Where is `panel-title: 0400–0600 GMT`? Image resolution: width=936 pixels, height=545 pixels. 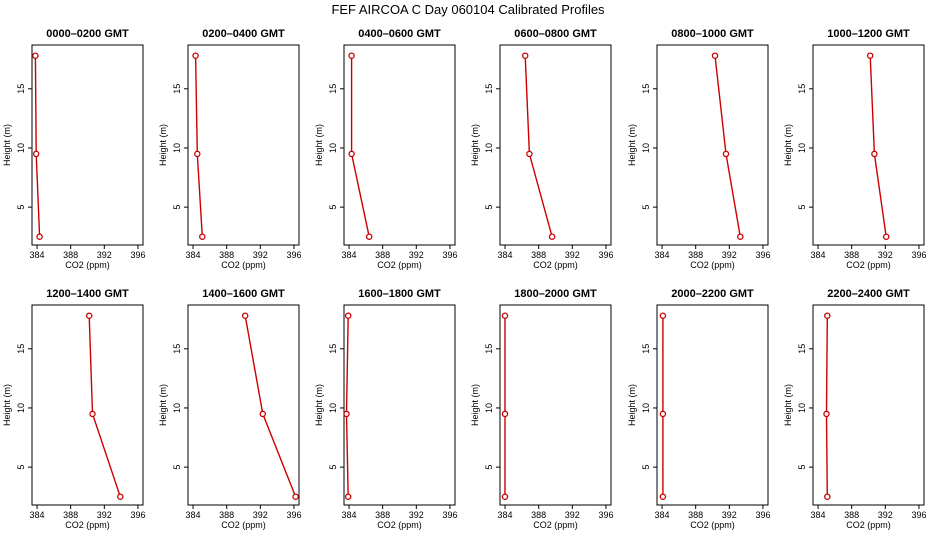 panel-title: 0400–0600 GMT is located at coordinates (399, 34).